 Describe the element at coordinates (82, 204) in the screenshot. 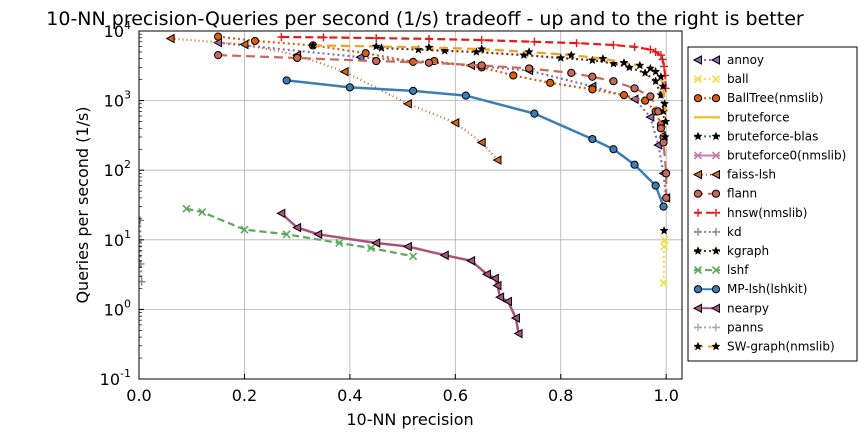

I see `y-axis-label: Queries per second (1/s)` at that location.